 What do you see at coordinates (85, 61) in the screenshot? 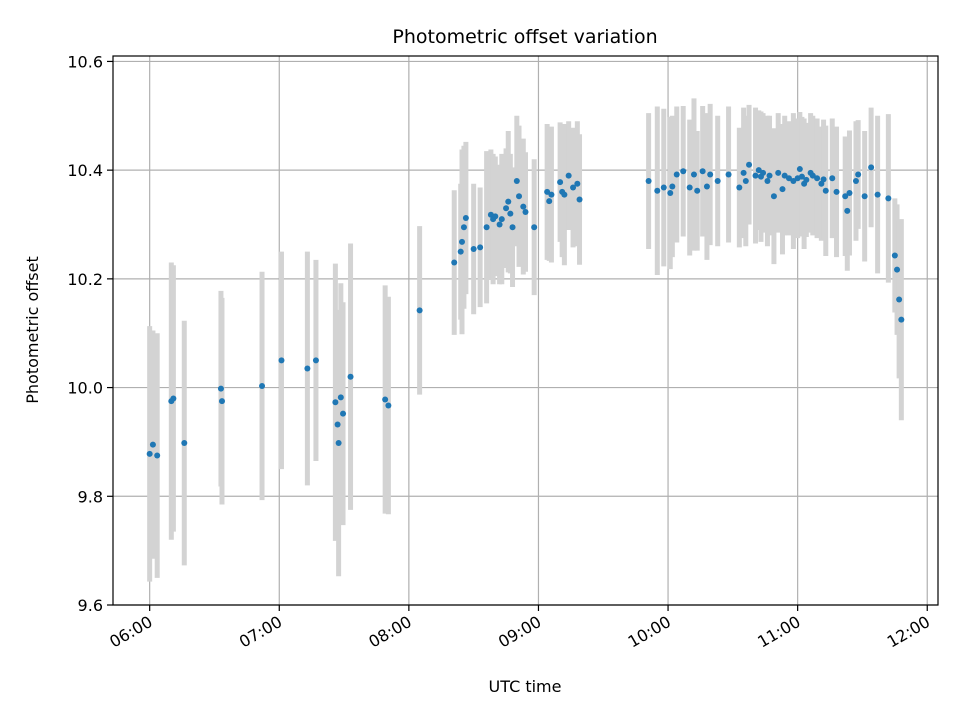
I see `y-tick-label: 10.6` at bounding box center [85, 61].